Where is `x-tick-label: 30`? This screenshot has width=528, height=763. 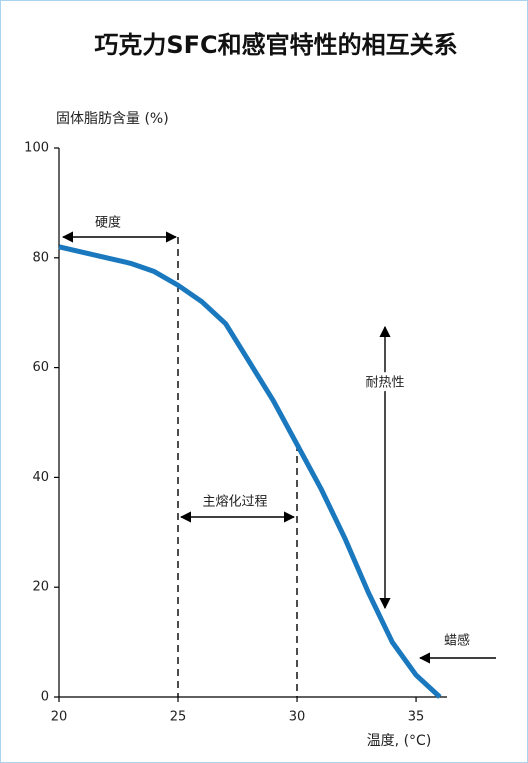
x-tick-label: 30 is located at coordinates (297, 717).